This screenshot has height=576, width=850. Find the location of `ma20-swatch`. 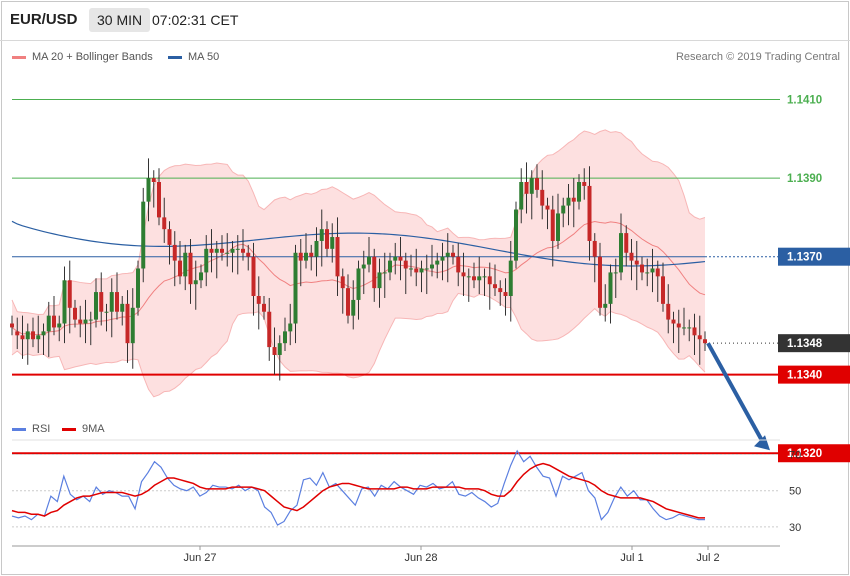

ma20-swatch is located at coordinates (19, 57).